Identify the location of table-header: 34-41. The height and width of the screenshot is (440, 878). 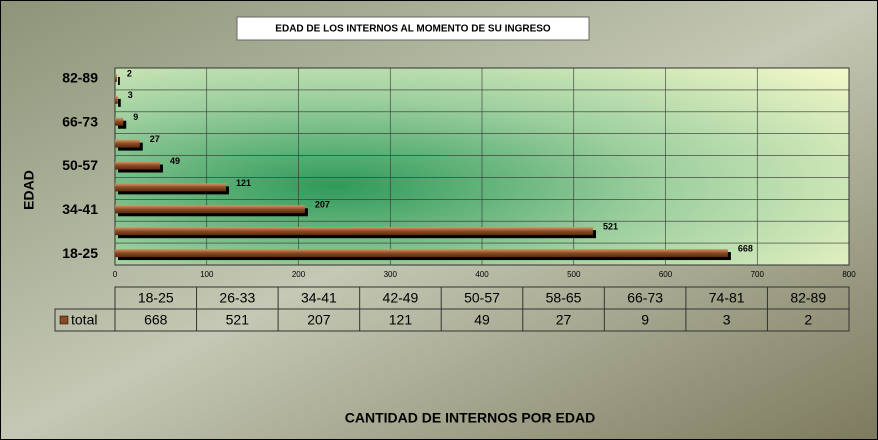
(319, 298).